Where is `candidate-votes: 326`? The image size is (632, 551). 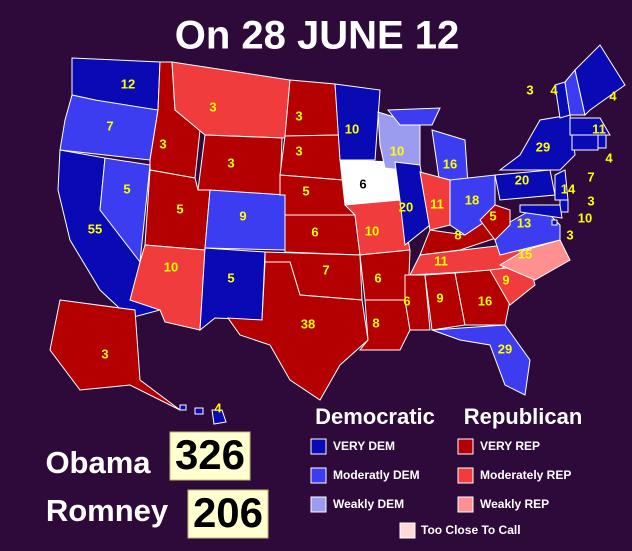
candidate-votes: 326 is located at coordinates (210, 454).